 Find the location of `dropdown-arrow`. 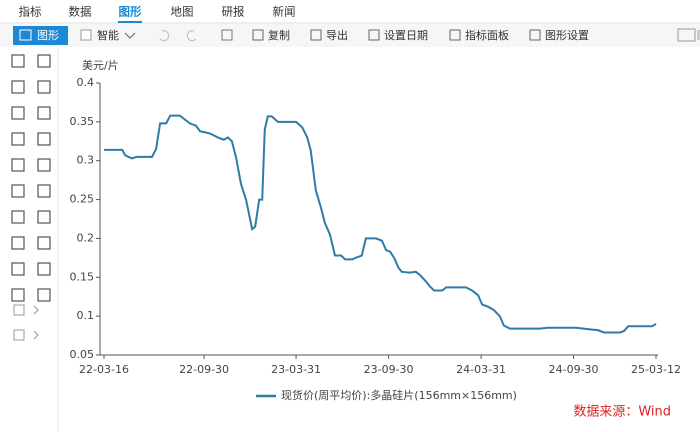

dropdown-arrow is located at coordinates (130, 35).